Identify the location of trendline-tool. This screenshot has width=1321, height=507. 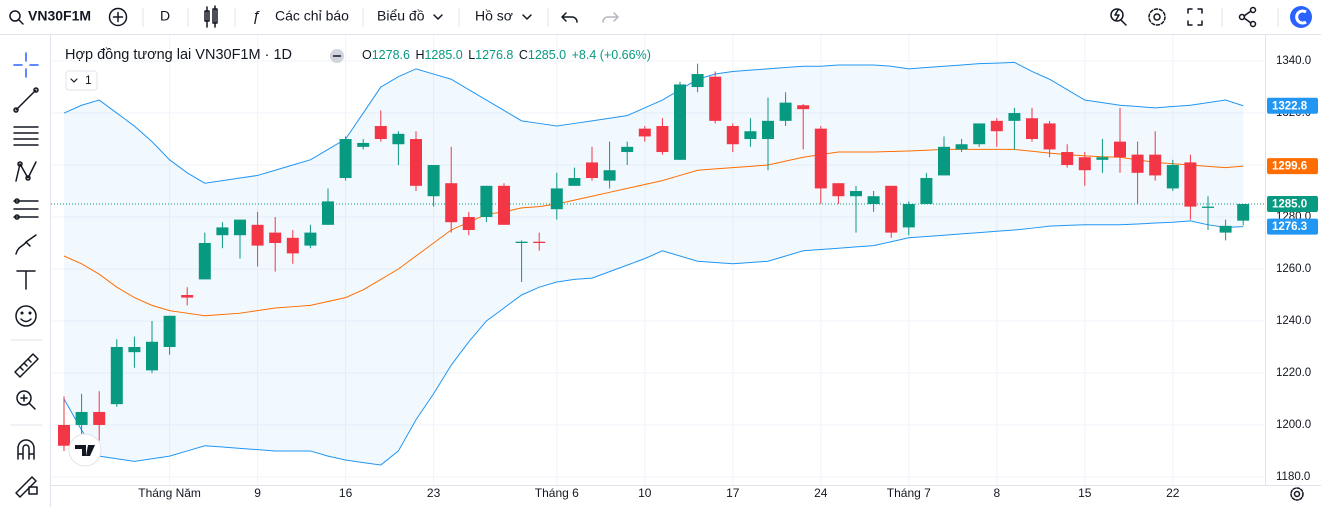
(26, 100).